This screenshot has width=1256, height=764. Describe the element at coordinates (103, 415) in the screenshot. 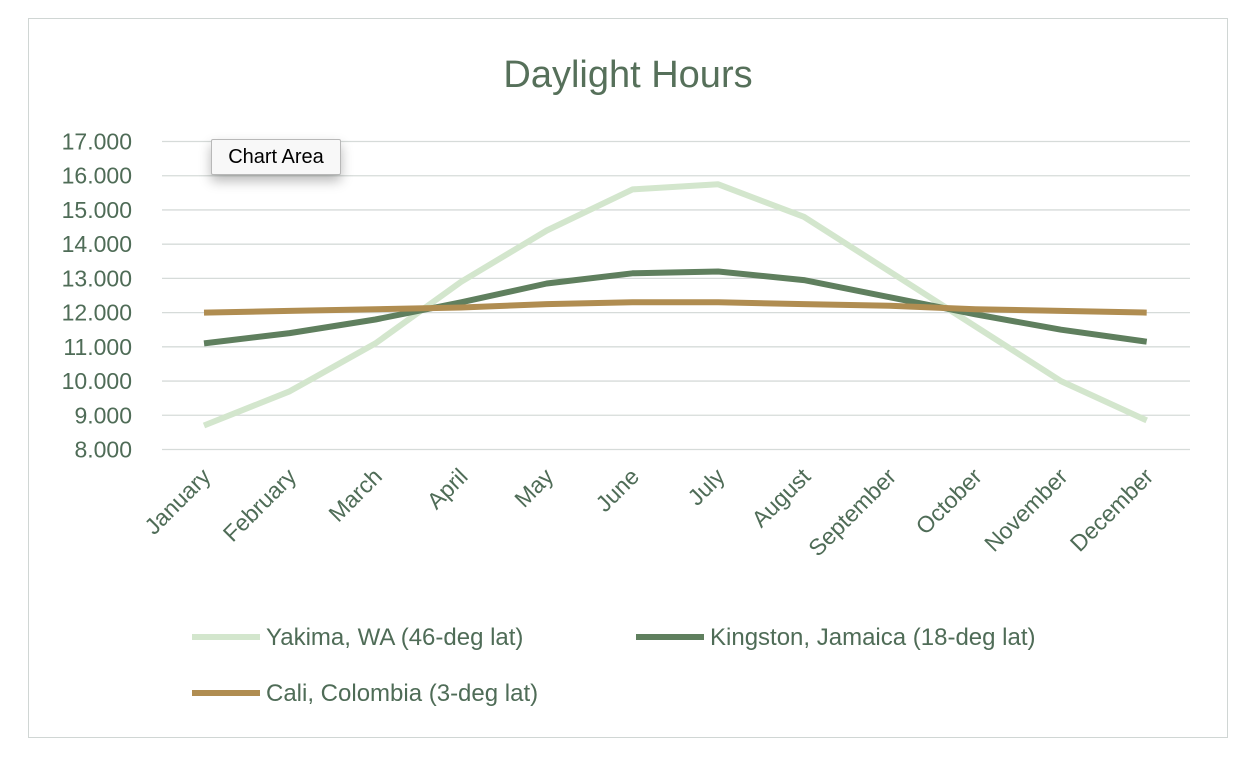

I see `y-tick-label: 9.000` at that location.